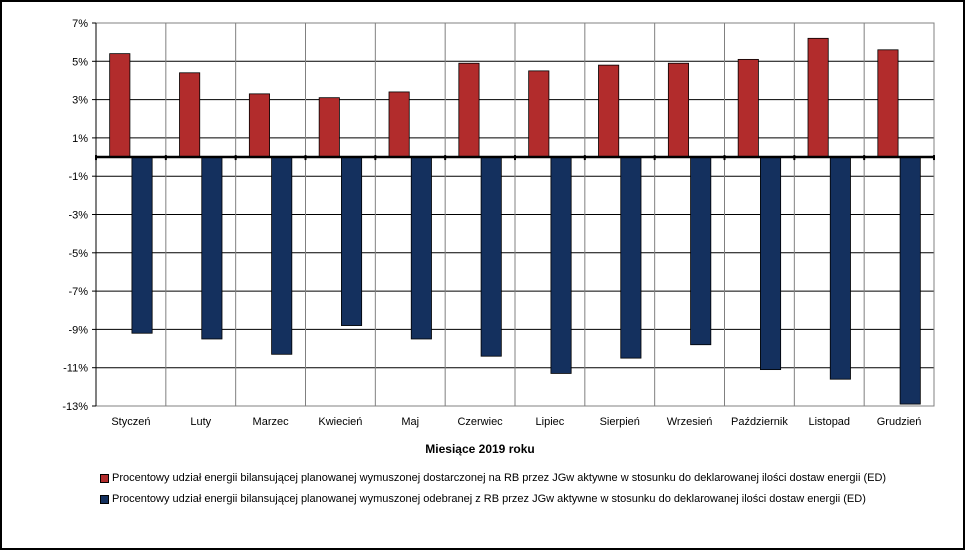 The image size is (965, 550). What do you see at coordinates (759, 422) in the screenshot?
I see `x-tick-label: Październik` at bounding box center [759, 422].